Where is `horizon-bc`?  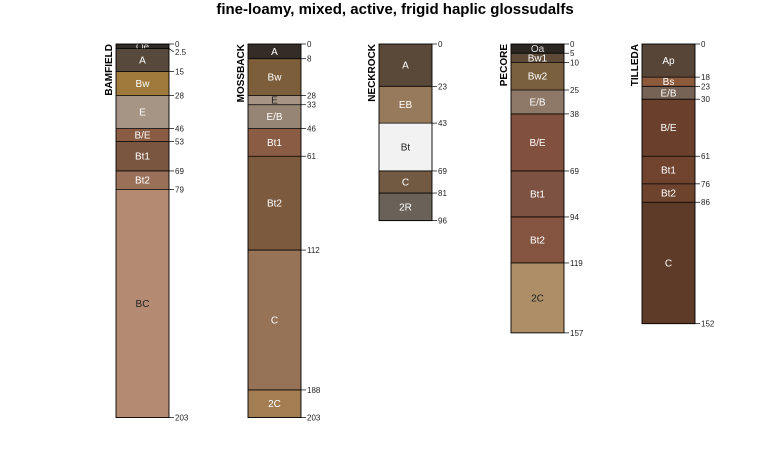 horizon-bc is located at coordinates (142, 303).